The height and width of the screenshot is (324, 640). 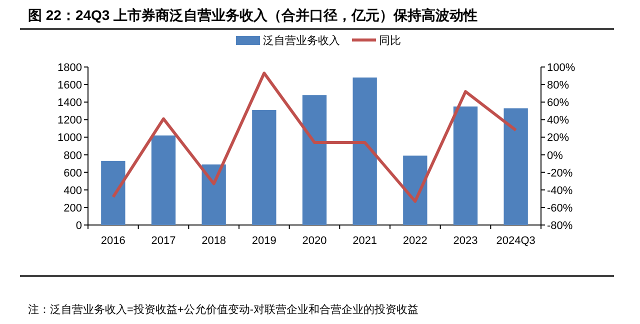 I want to click on y-tick-label: 0, so click(x=79, y=226).